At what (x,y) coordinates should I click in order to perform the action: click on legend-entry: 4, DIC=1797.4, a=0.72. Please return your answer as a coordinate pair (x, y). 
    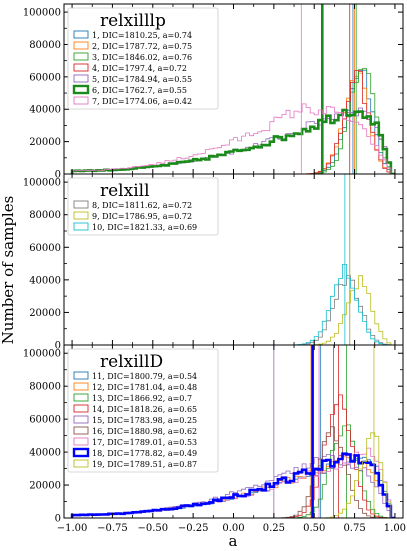
    Looking at the image, I should click on (139, 68).